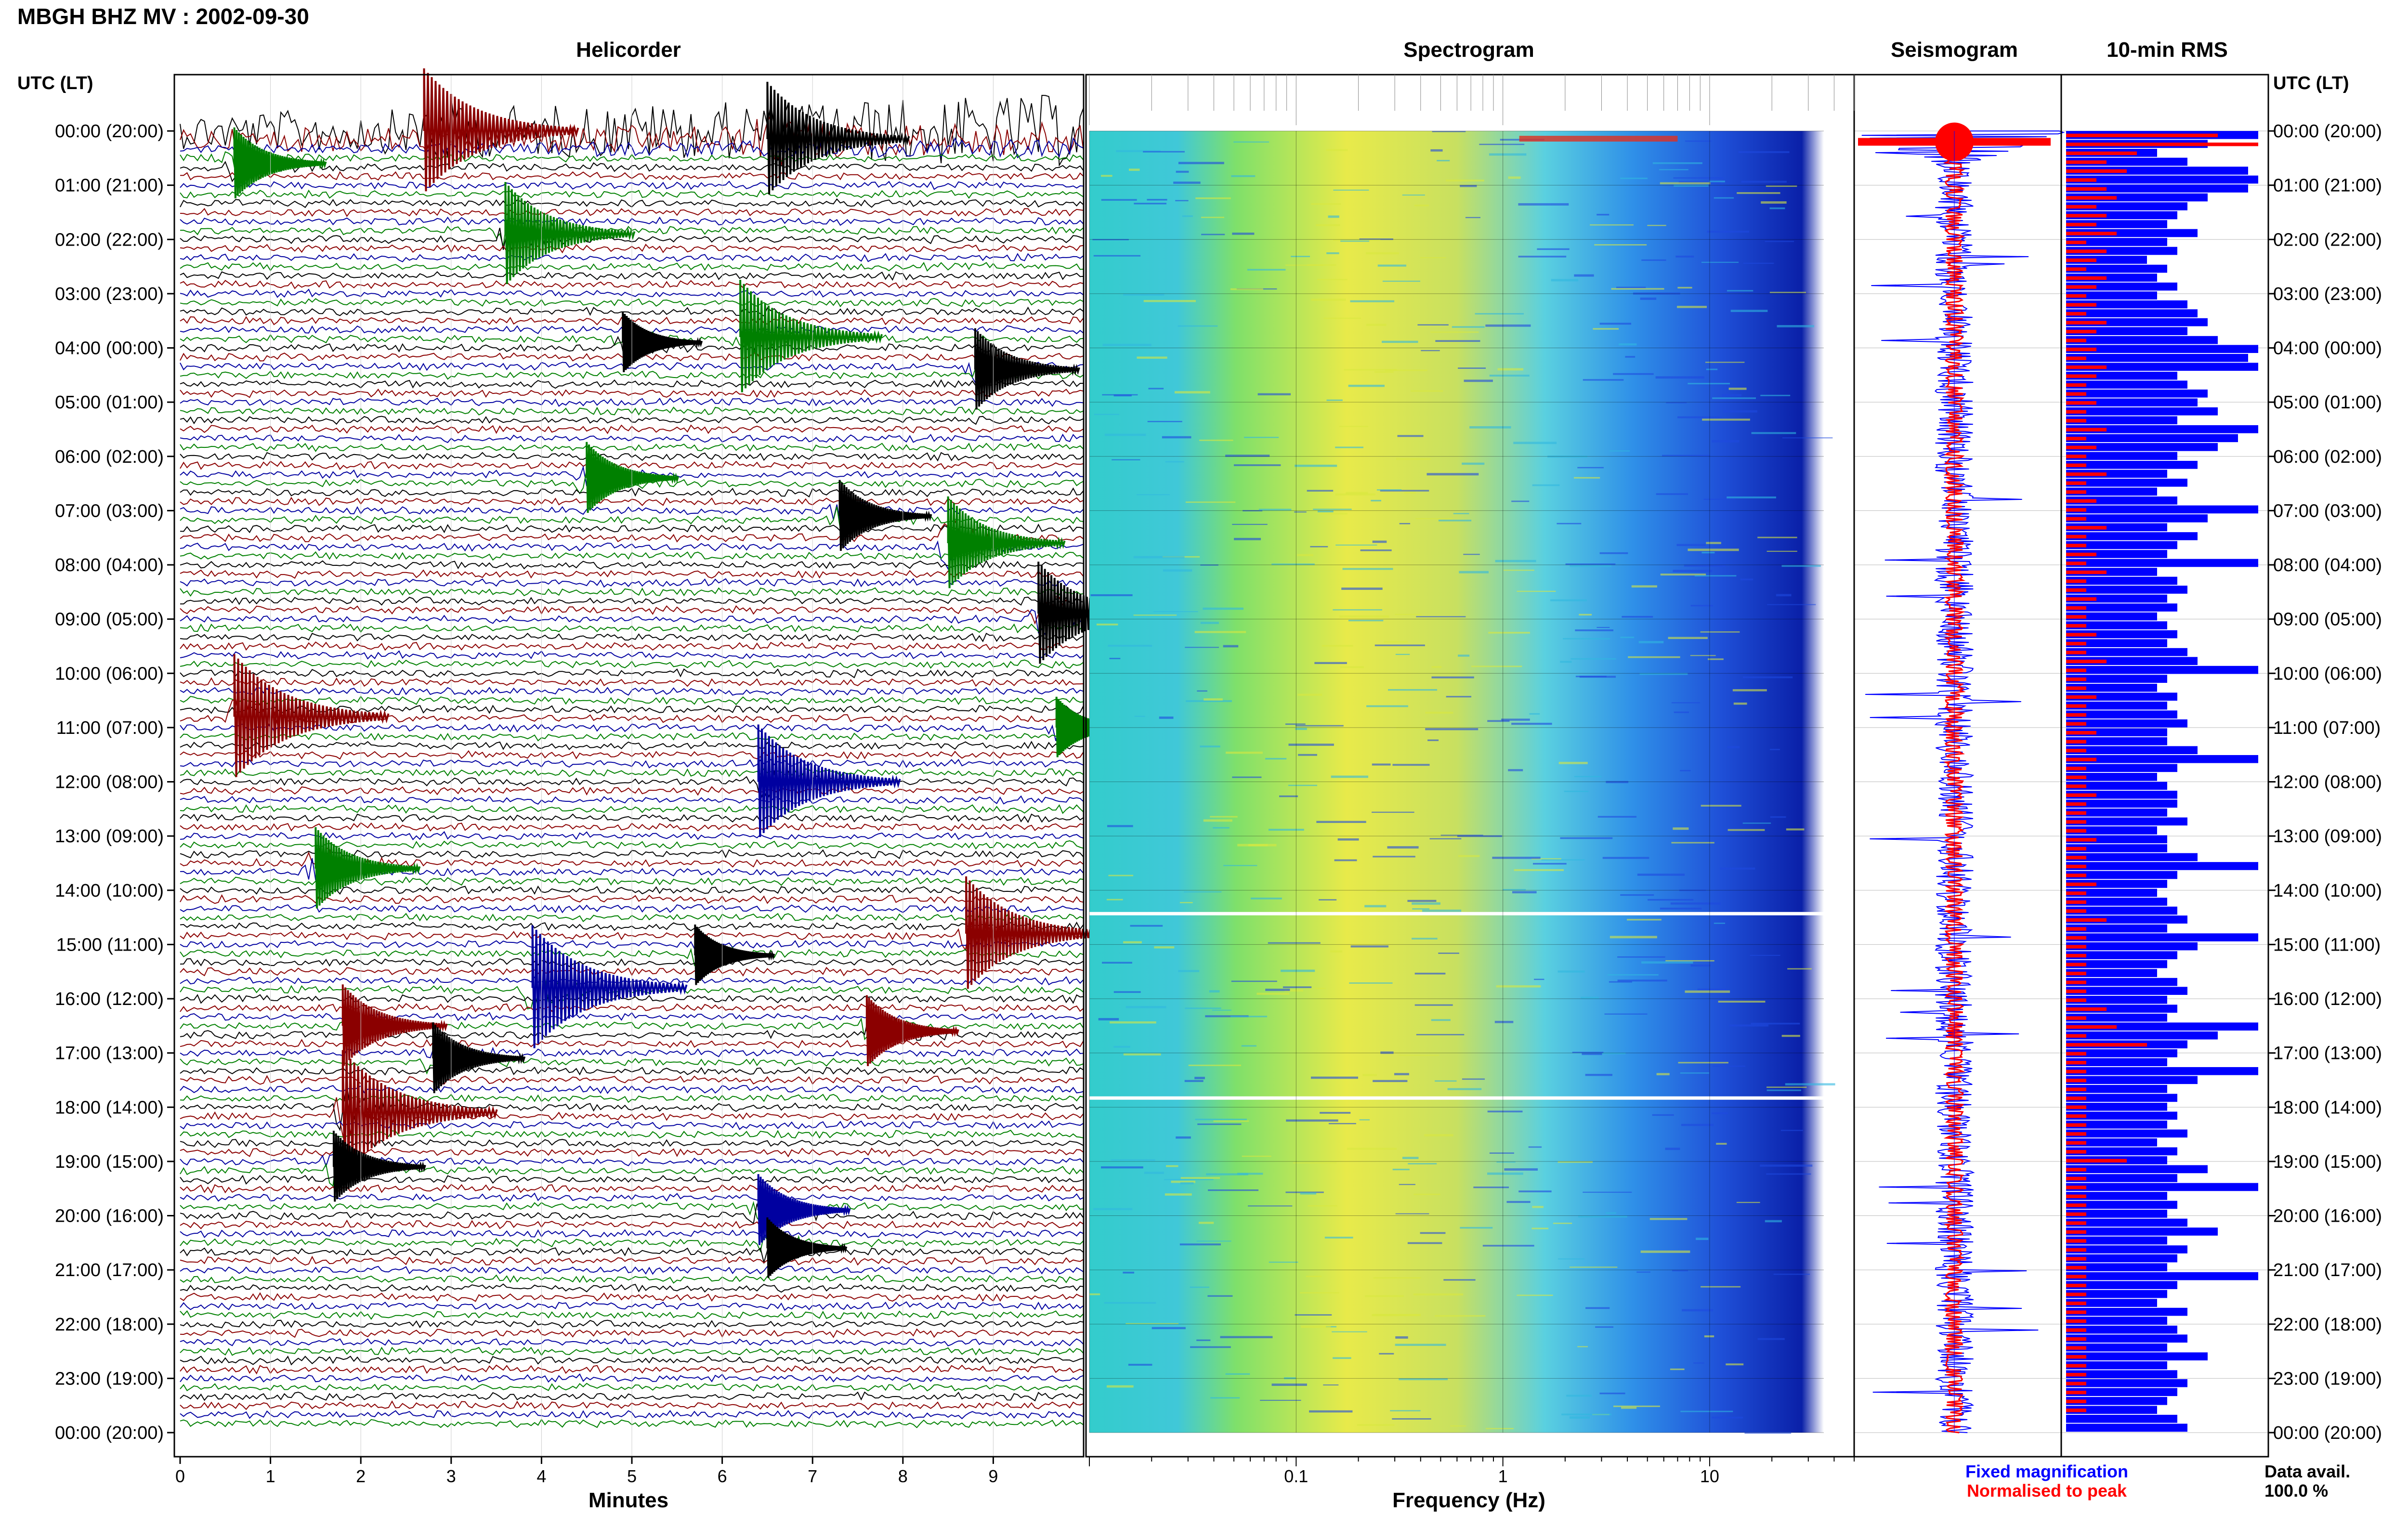 The height and width of the screenshot is (1514, 2408). Describe the element at coordinates (109, 1325) in the screenshot. I see `time-label-left: 22:00 (18:00)` at that location.